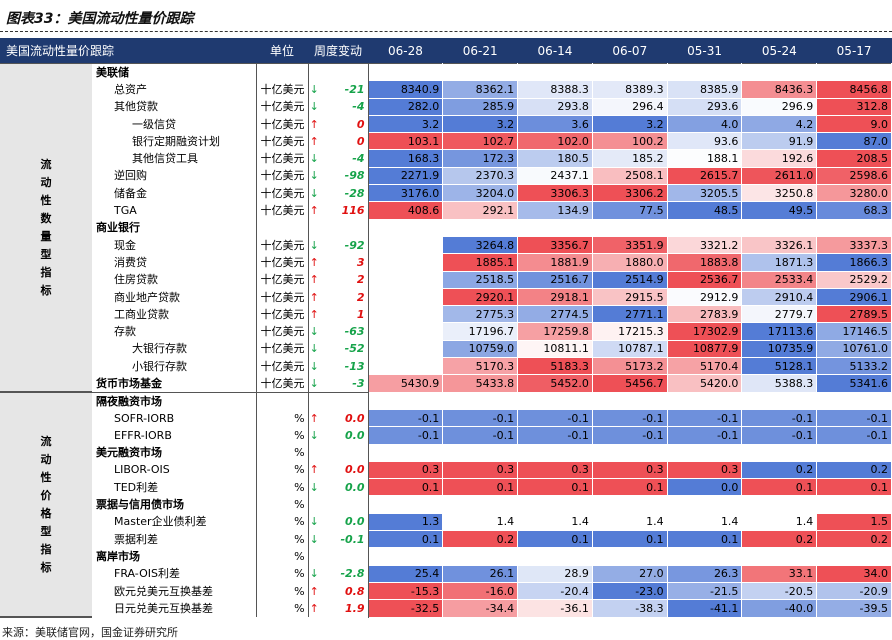 Image resolution: width=892 pixels, height=640 pixels. I want to click on item-name: 离岸市场, so click(174, 556).